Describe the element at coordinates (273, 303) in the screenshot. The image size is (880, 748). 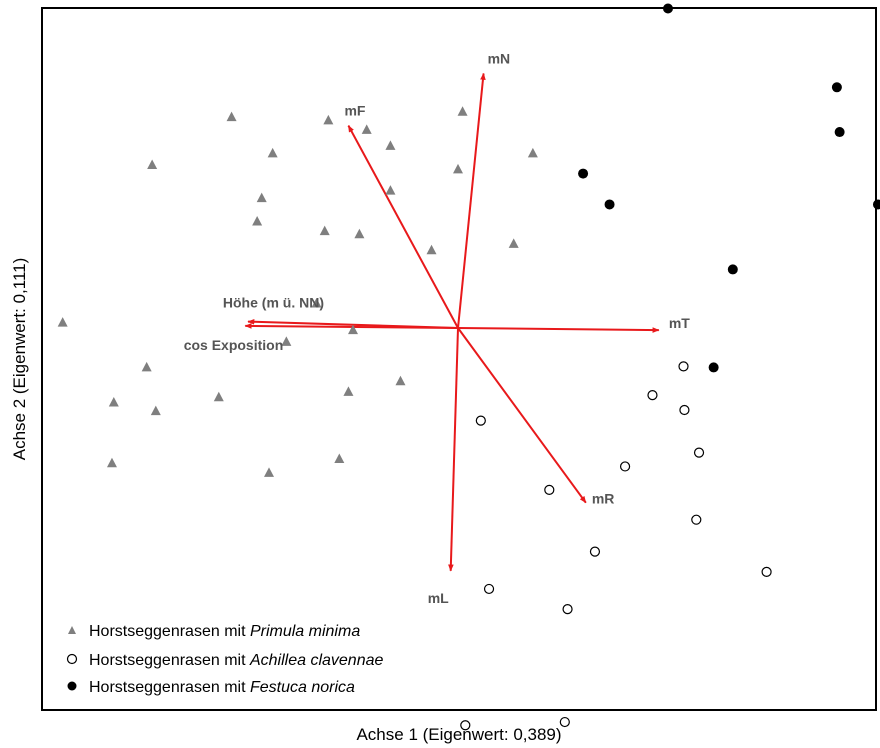
I see `vector-label-hohe-m-u-nn: Höhe (m ü. NN)` at that location.